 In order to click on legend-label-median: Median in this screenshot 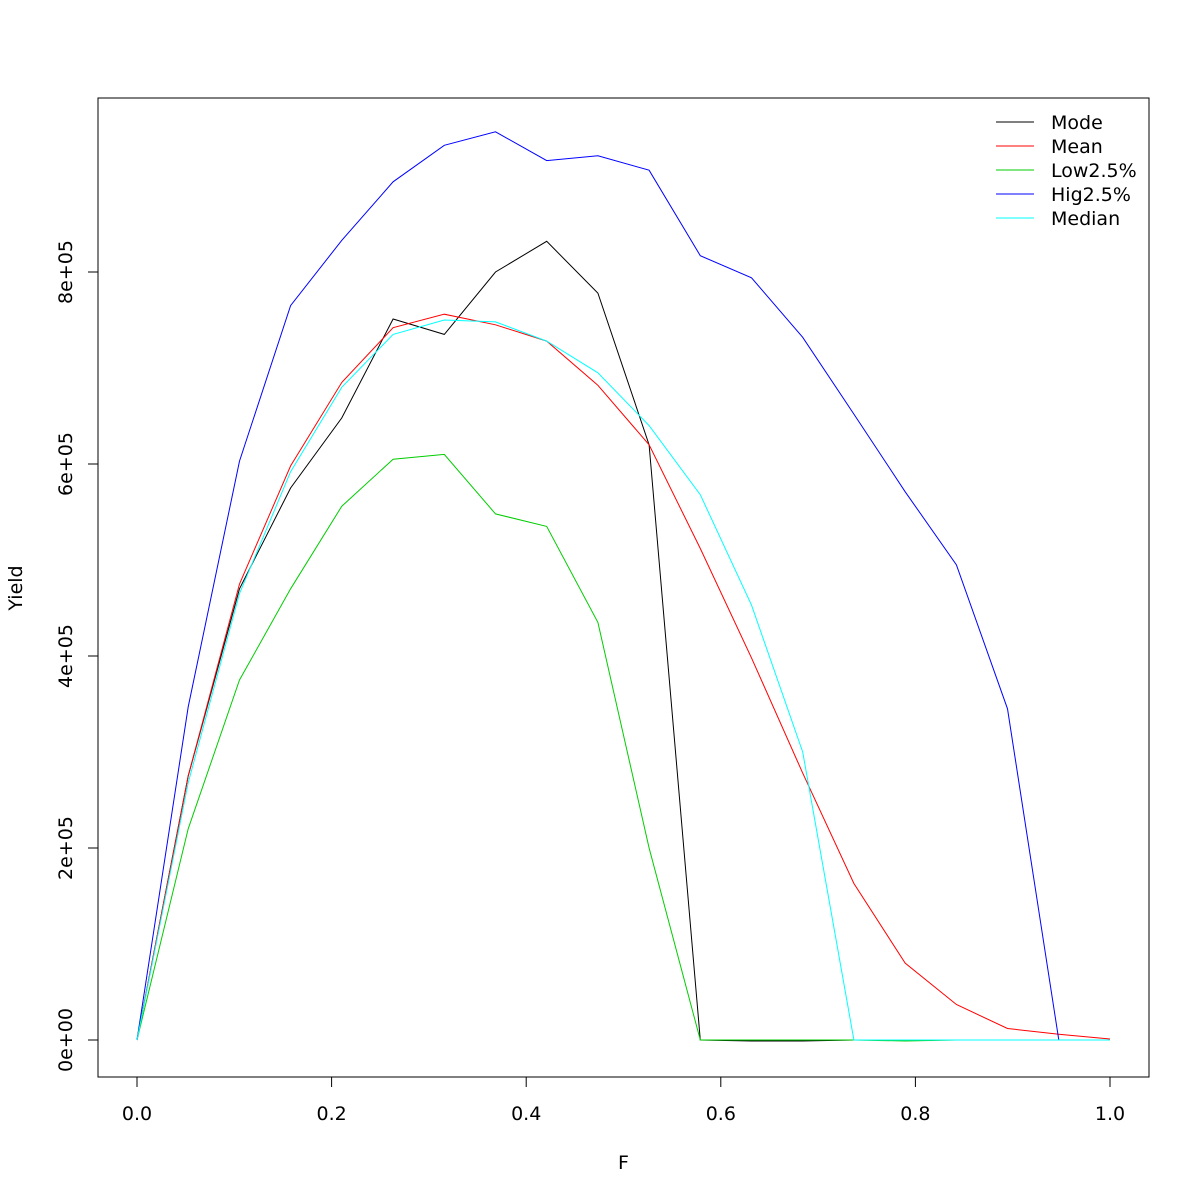, I will do `click(1085, 219)`.